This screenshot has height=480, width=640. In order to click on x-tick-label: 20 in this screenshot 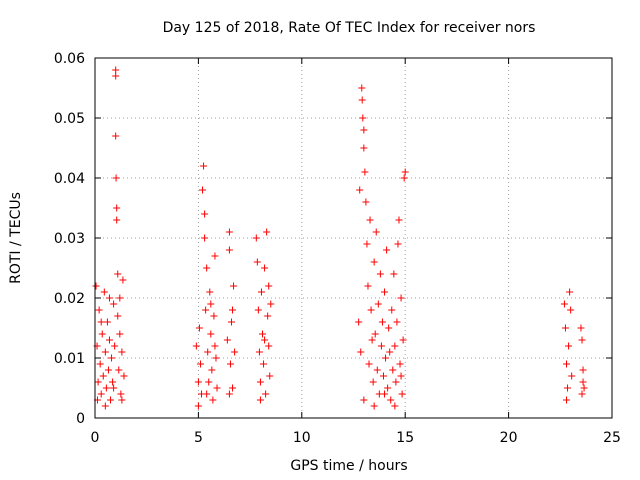, I will do `click(509, 438)`.